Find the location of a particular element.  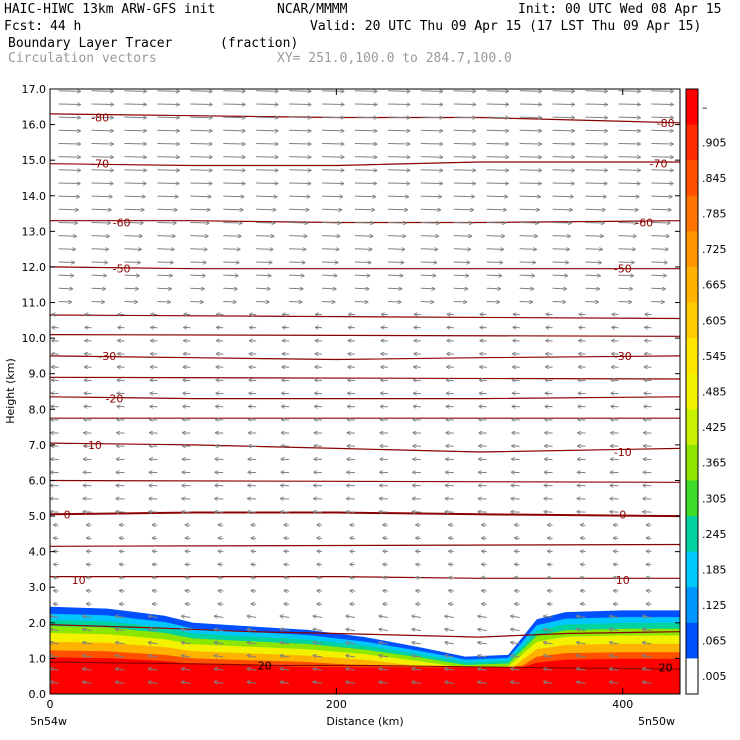

model-title: HAIC-HIWC 13km ARW-GFS init is located at coordinates (110, 9).